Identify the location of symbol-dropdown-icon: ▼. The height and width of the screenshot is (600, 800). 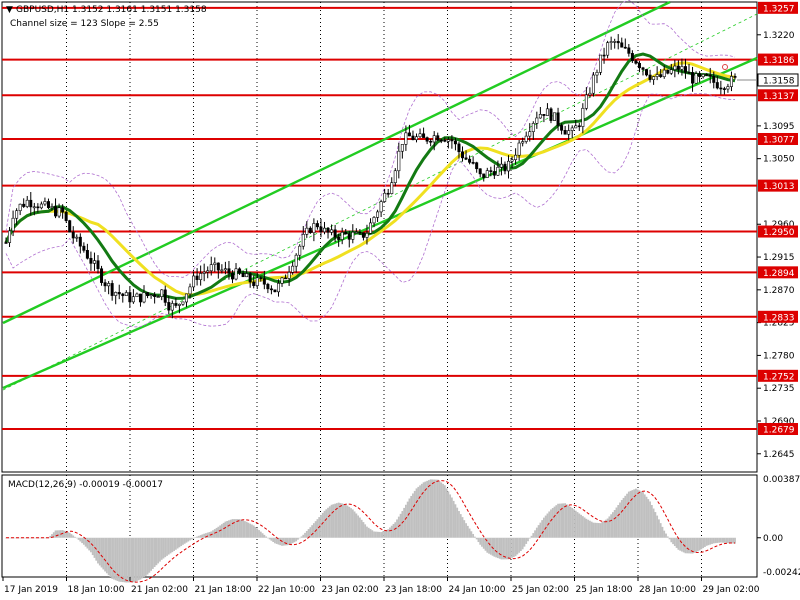
(9, 10).